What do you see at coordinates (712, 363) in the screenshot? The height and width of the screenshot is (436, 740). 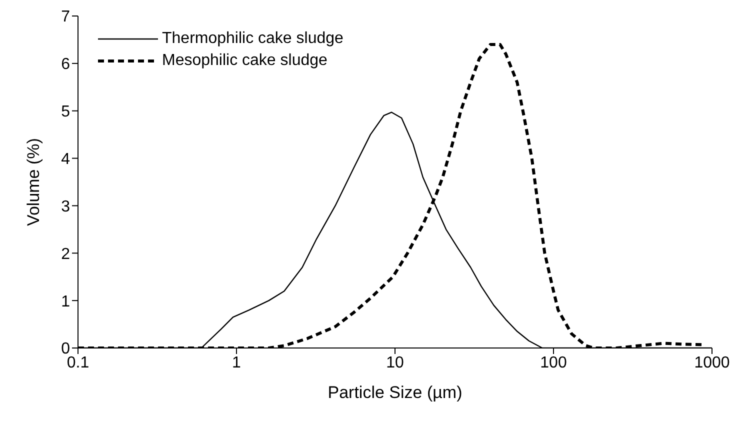 I see `x-tick-label: 1000` at bounding box center [712, 363].